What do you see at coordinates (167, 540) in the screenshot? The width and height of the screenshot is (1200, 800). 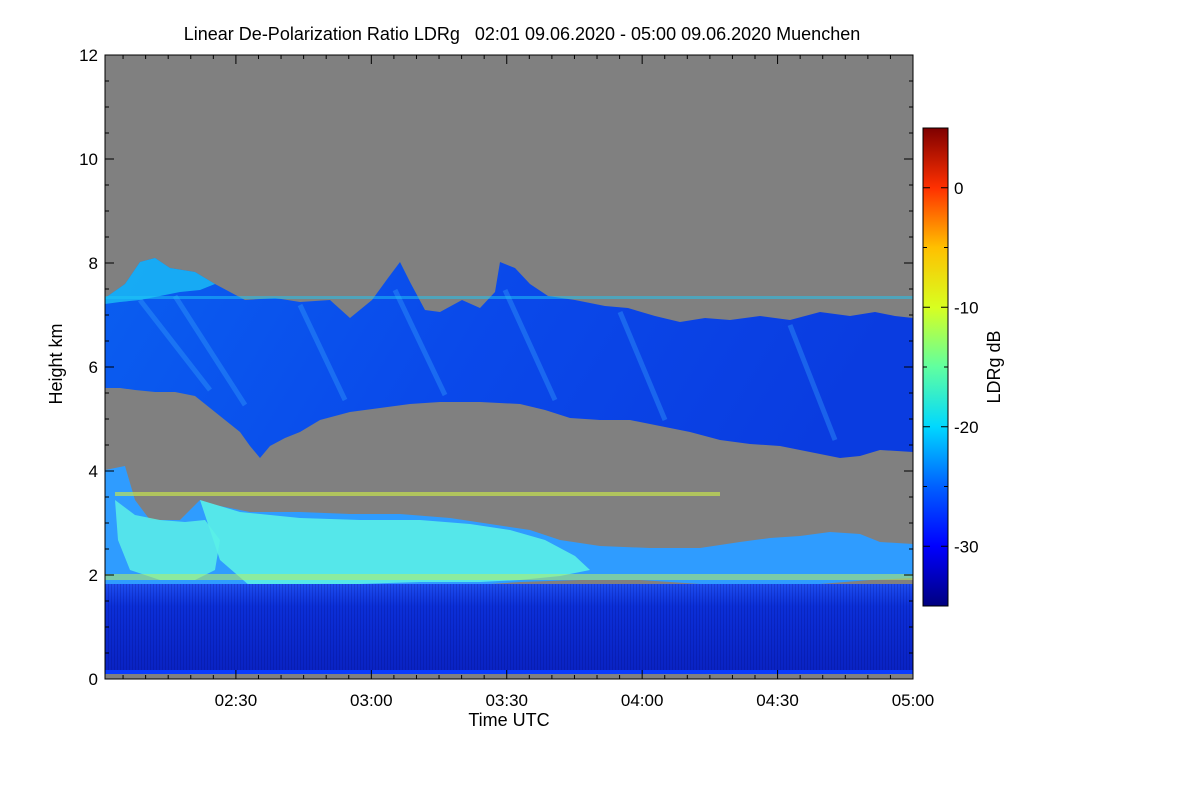 I see `aerosol-core-left` at bounding box center [167, 540].